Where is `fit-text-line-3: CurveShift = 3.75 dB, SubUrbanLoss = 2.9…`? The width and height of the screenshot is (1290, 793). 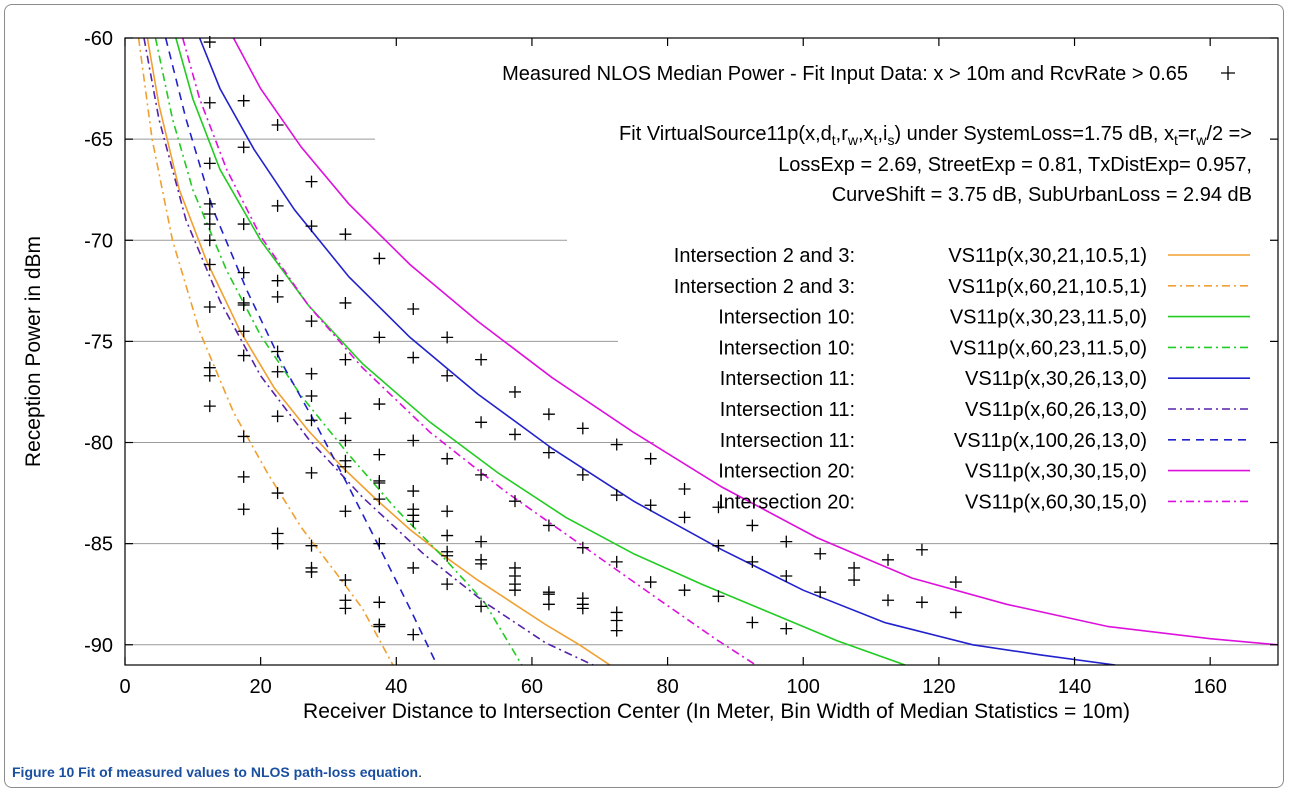
fit-text-line-3: CurveShift = 3.75 dB, SubUrbanLoss = 2.9… is located at coordinates (1042, 195).